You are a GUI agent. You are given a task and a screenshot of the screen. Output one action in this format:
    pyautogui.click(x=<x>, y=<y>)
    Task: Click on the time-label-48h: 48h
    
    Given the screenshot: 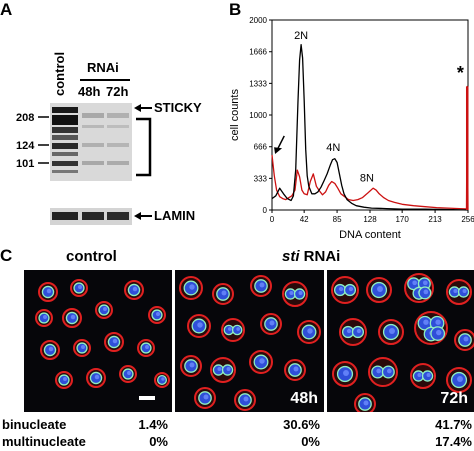 What is the action you would take?
    pyautogui.click(x=304, y=398)
    